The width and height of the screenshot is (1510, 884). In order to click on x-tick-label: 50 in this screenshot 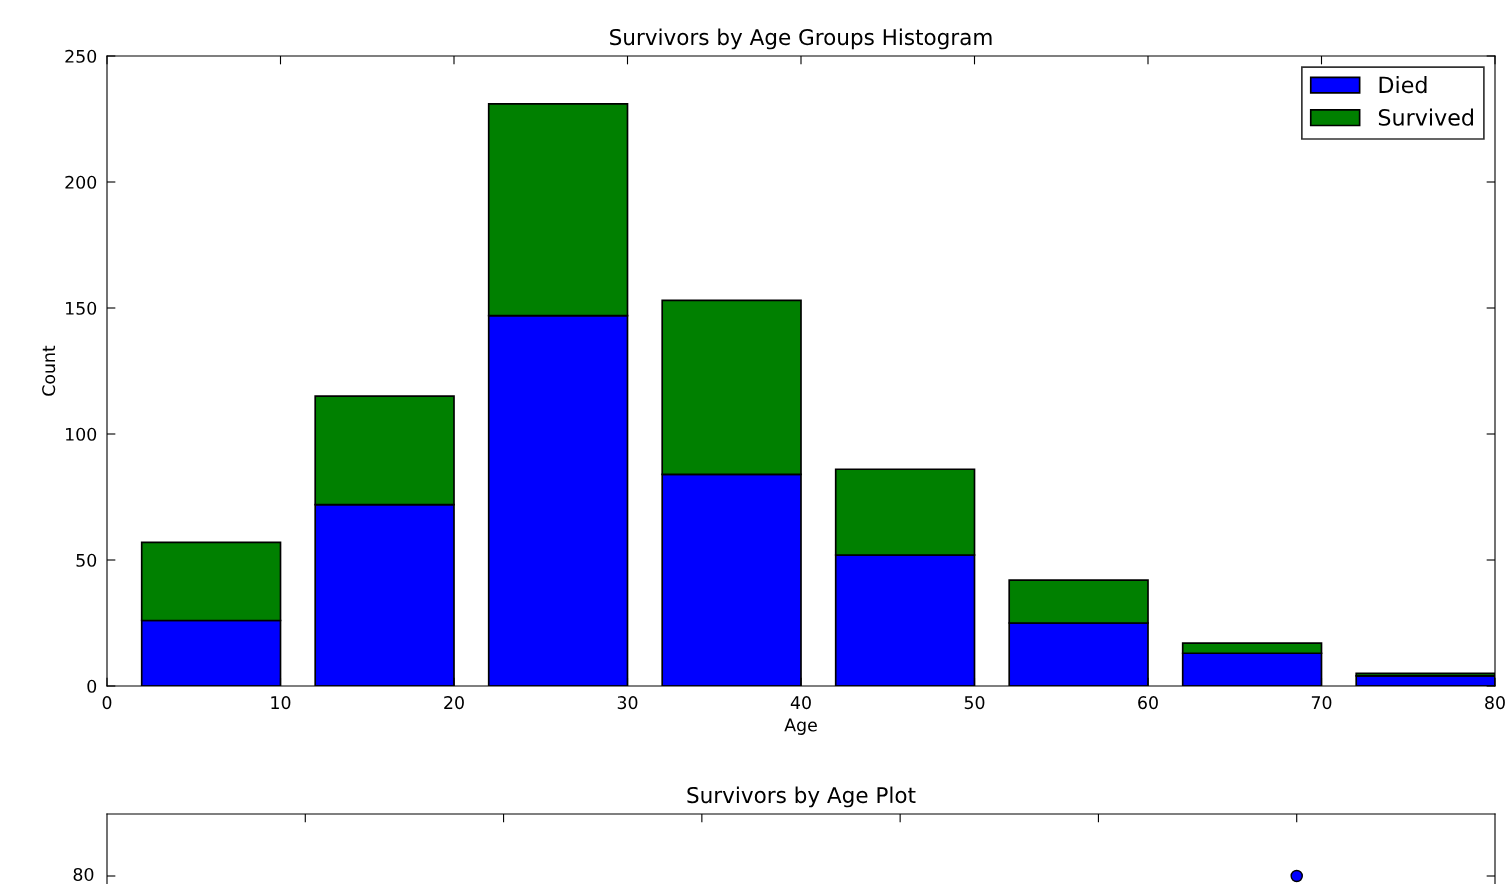, I will do `click(974, 703)`.